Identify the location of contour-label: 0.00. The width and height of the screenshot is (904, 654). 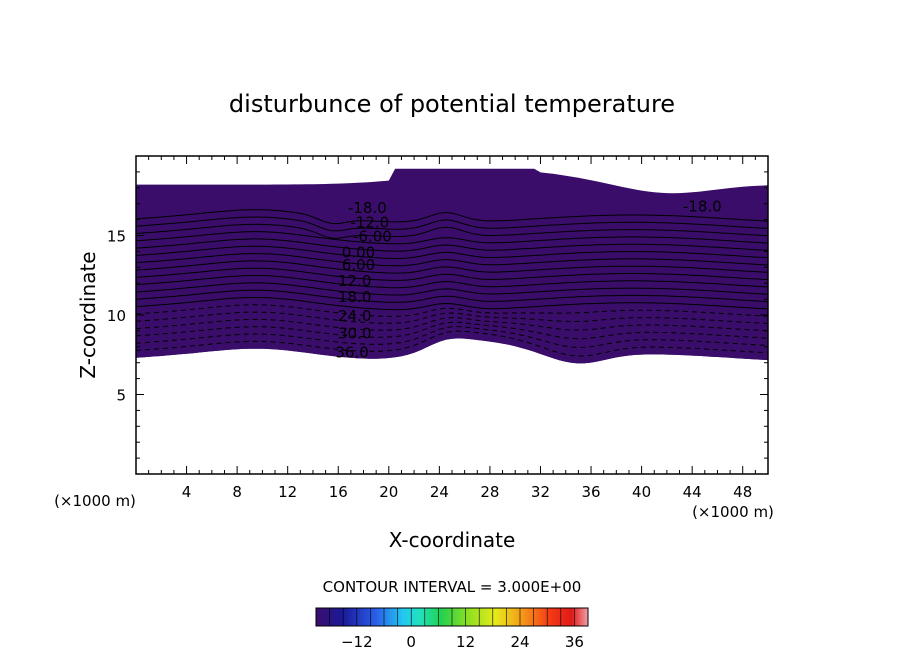
(358, 253).